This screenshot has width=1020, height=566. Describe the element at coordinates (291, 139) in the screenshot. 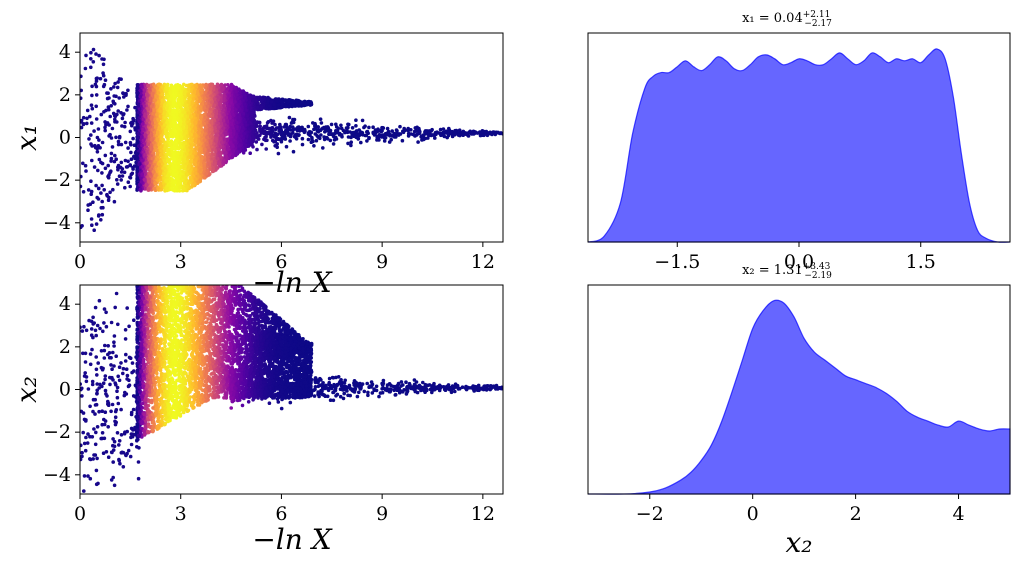

I see `scatter-points` at that location.